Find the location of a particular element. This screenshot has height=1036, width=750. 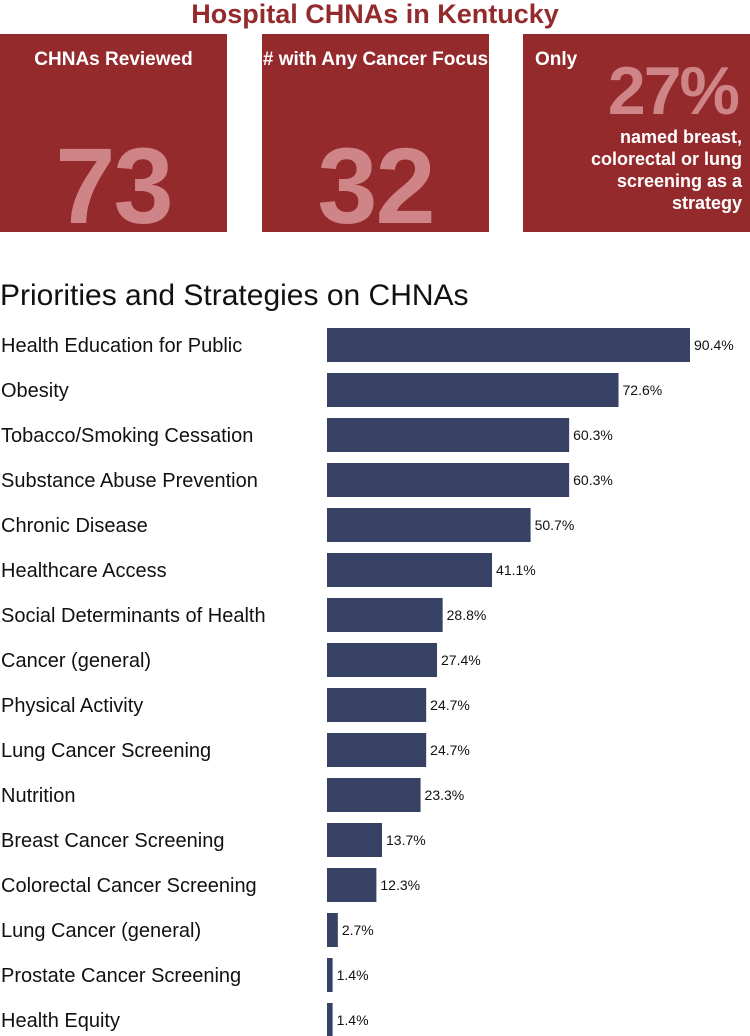

value-label: 23.3% is located at coordinates (445, 795).